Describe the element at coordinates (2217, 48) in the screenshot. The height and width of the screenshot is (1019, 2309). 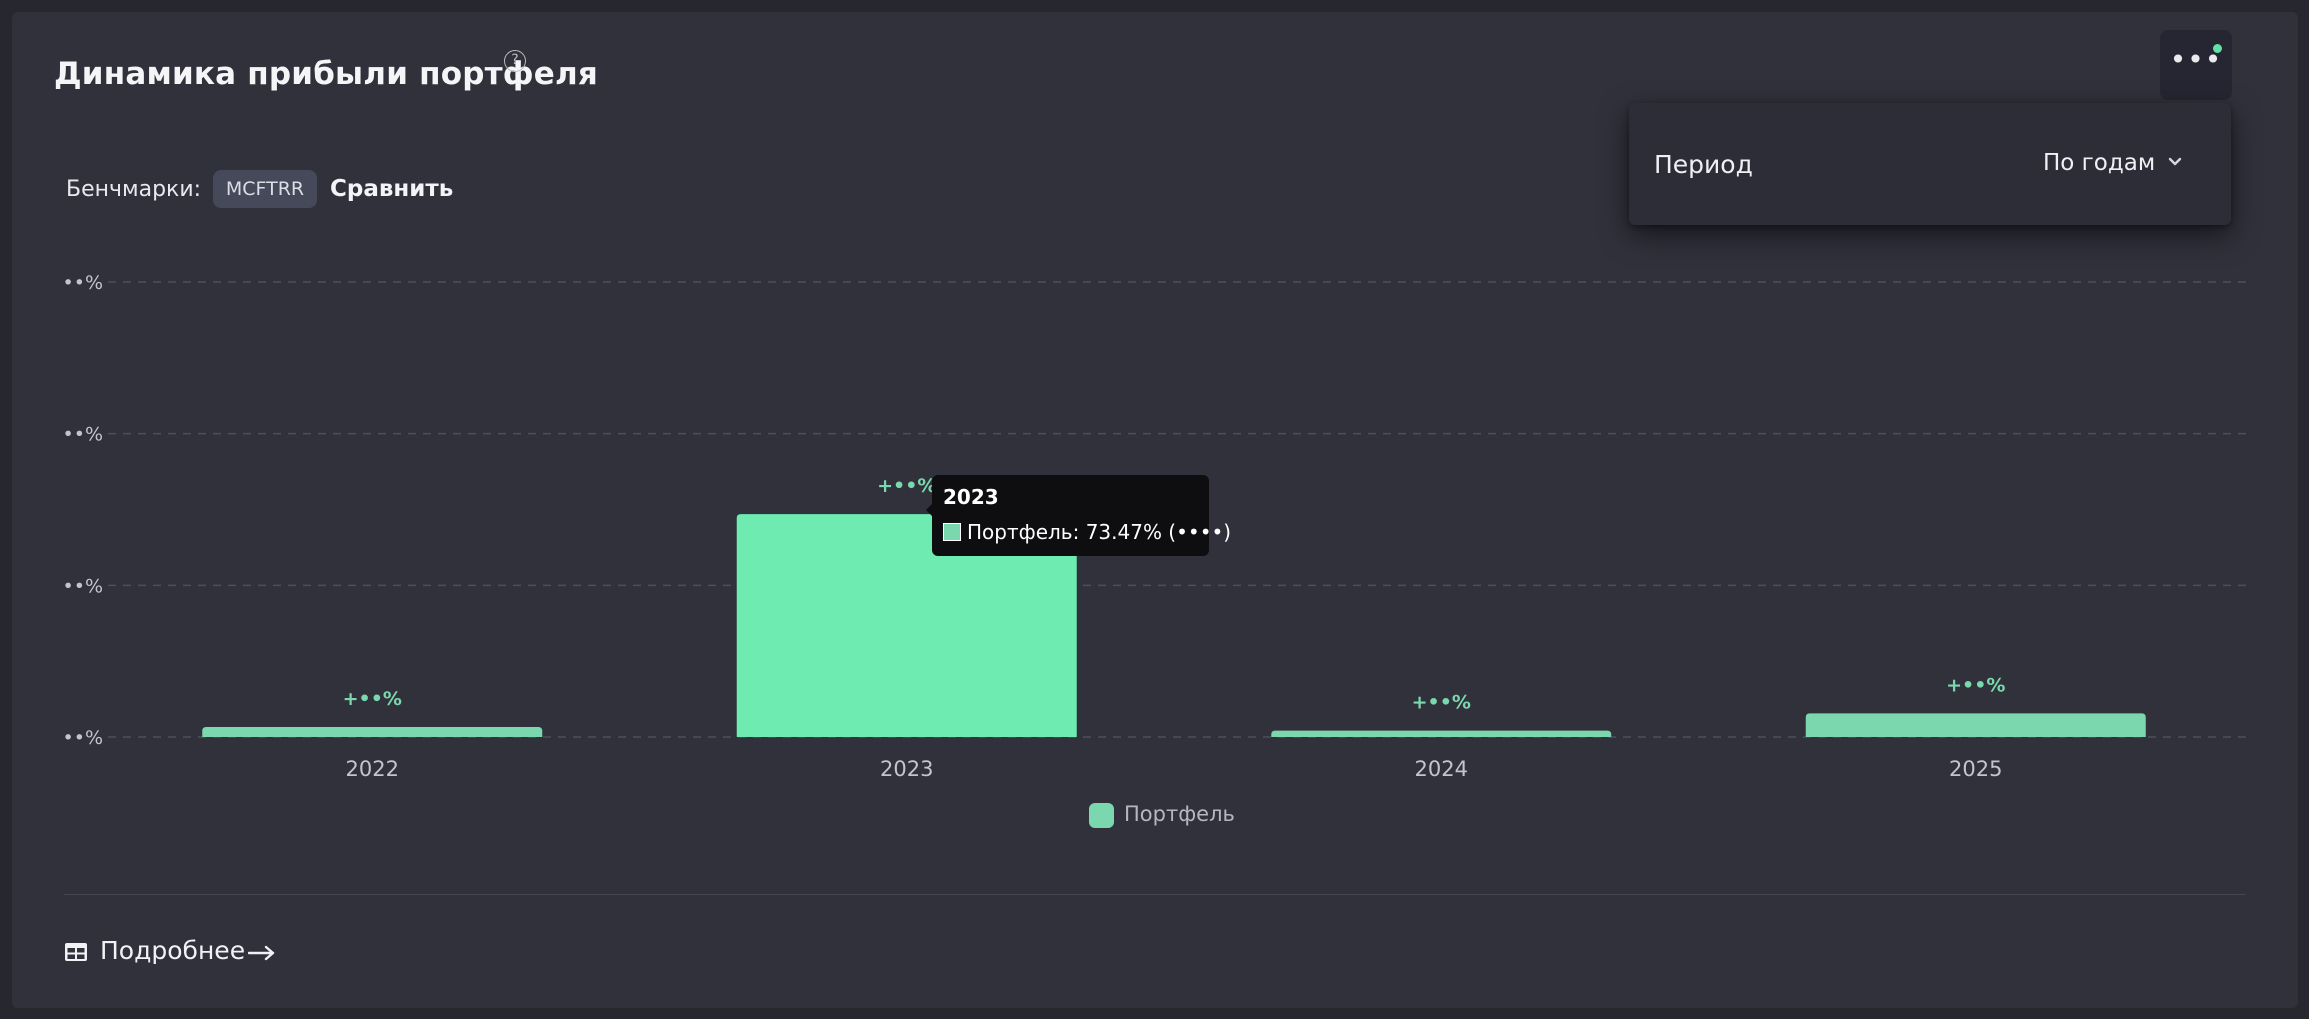
I see `notification-dot` at that location.